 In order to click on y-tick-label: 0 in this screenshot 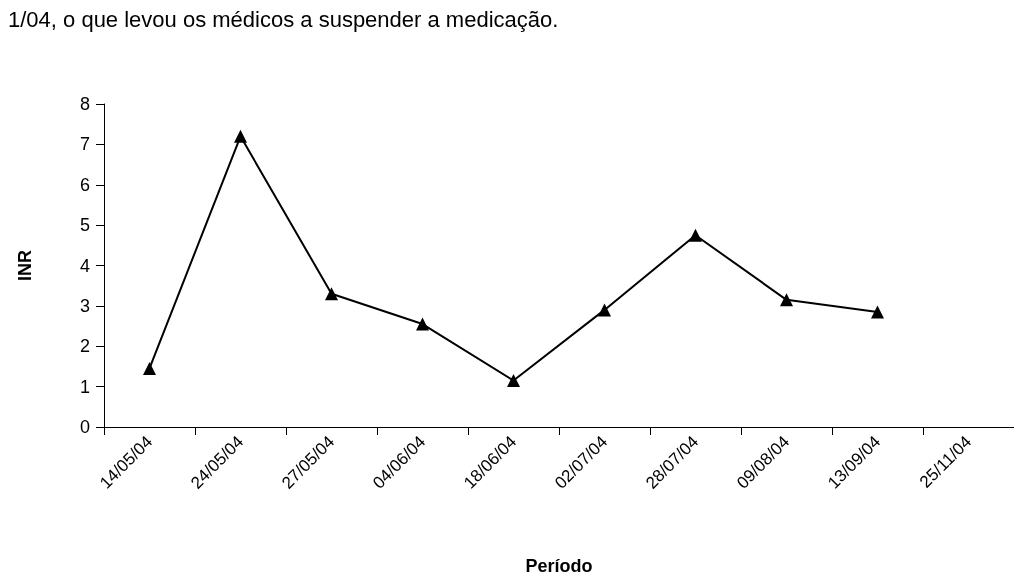, I will do `click(84, 427)`.